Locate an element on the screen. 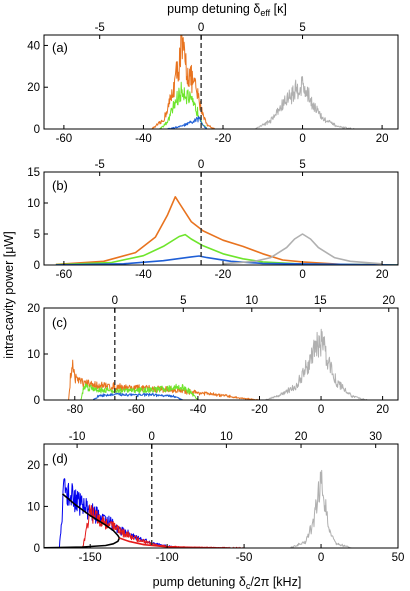 Image resolution: width=410 pixels, height=591 pixels. x-tick-label: -100 is located at coordinates (167, 558).